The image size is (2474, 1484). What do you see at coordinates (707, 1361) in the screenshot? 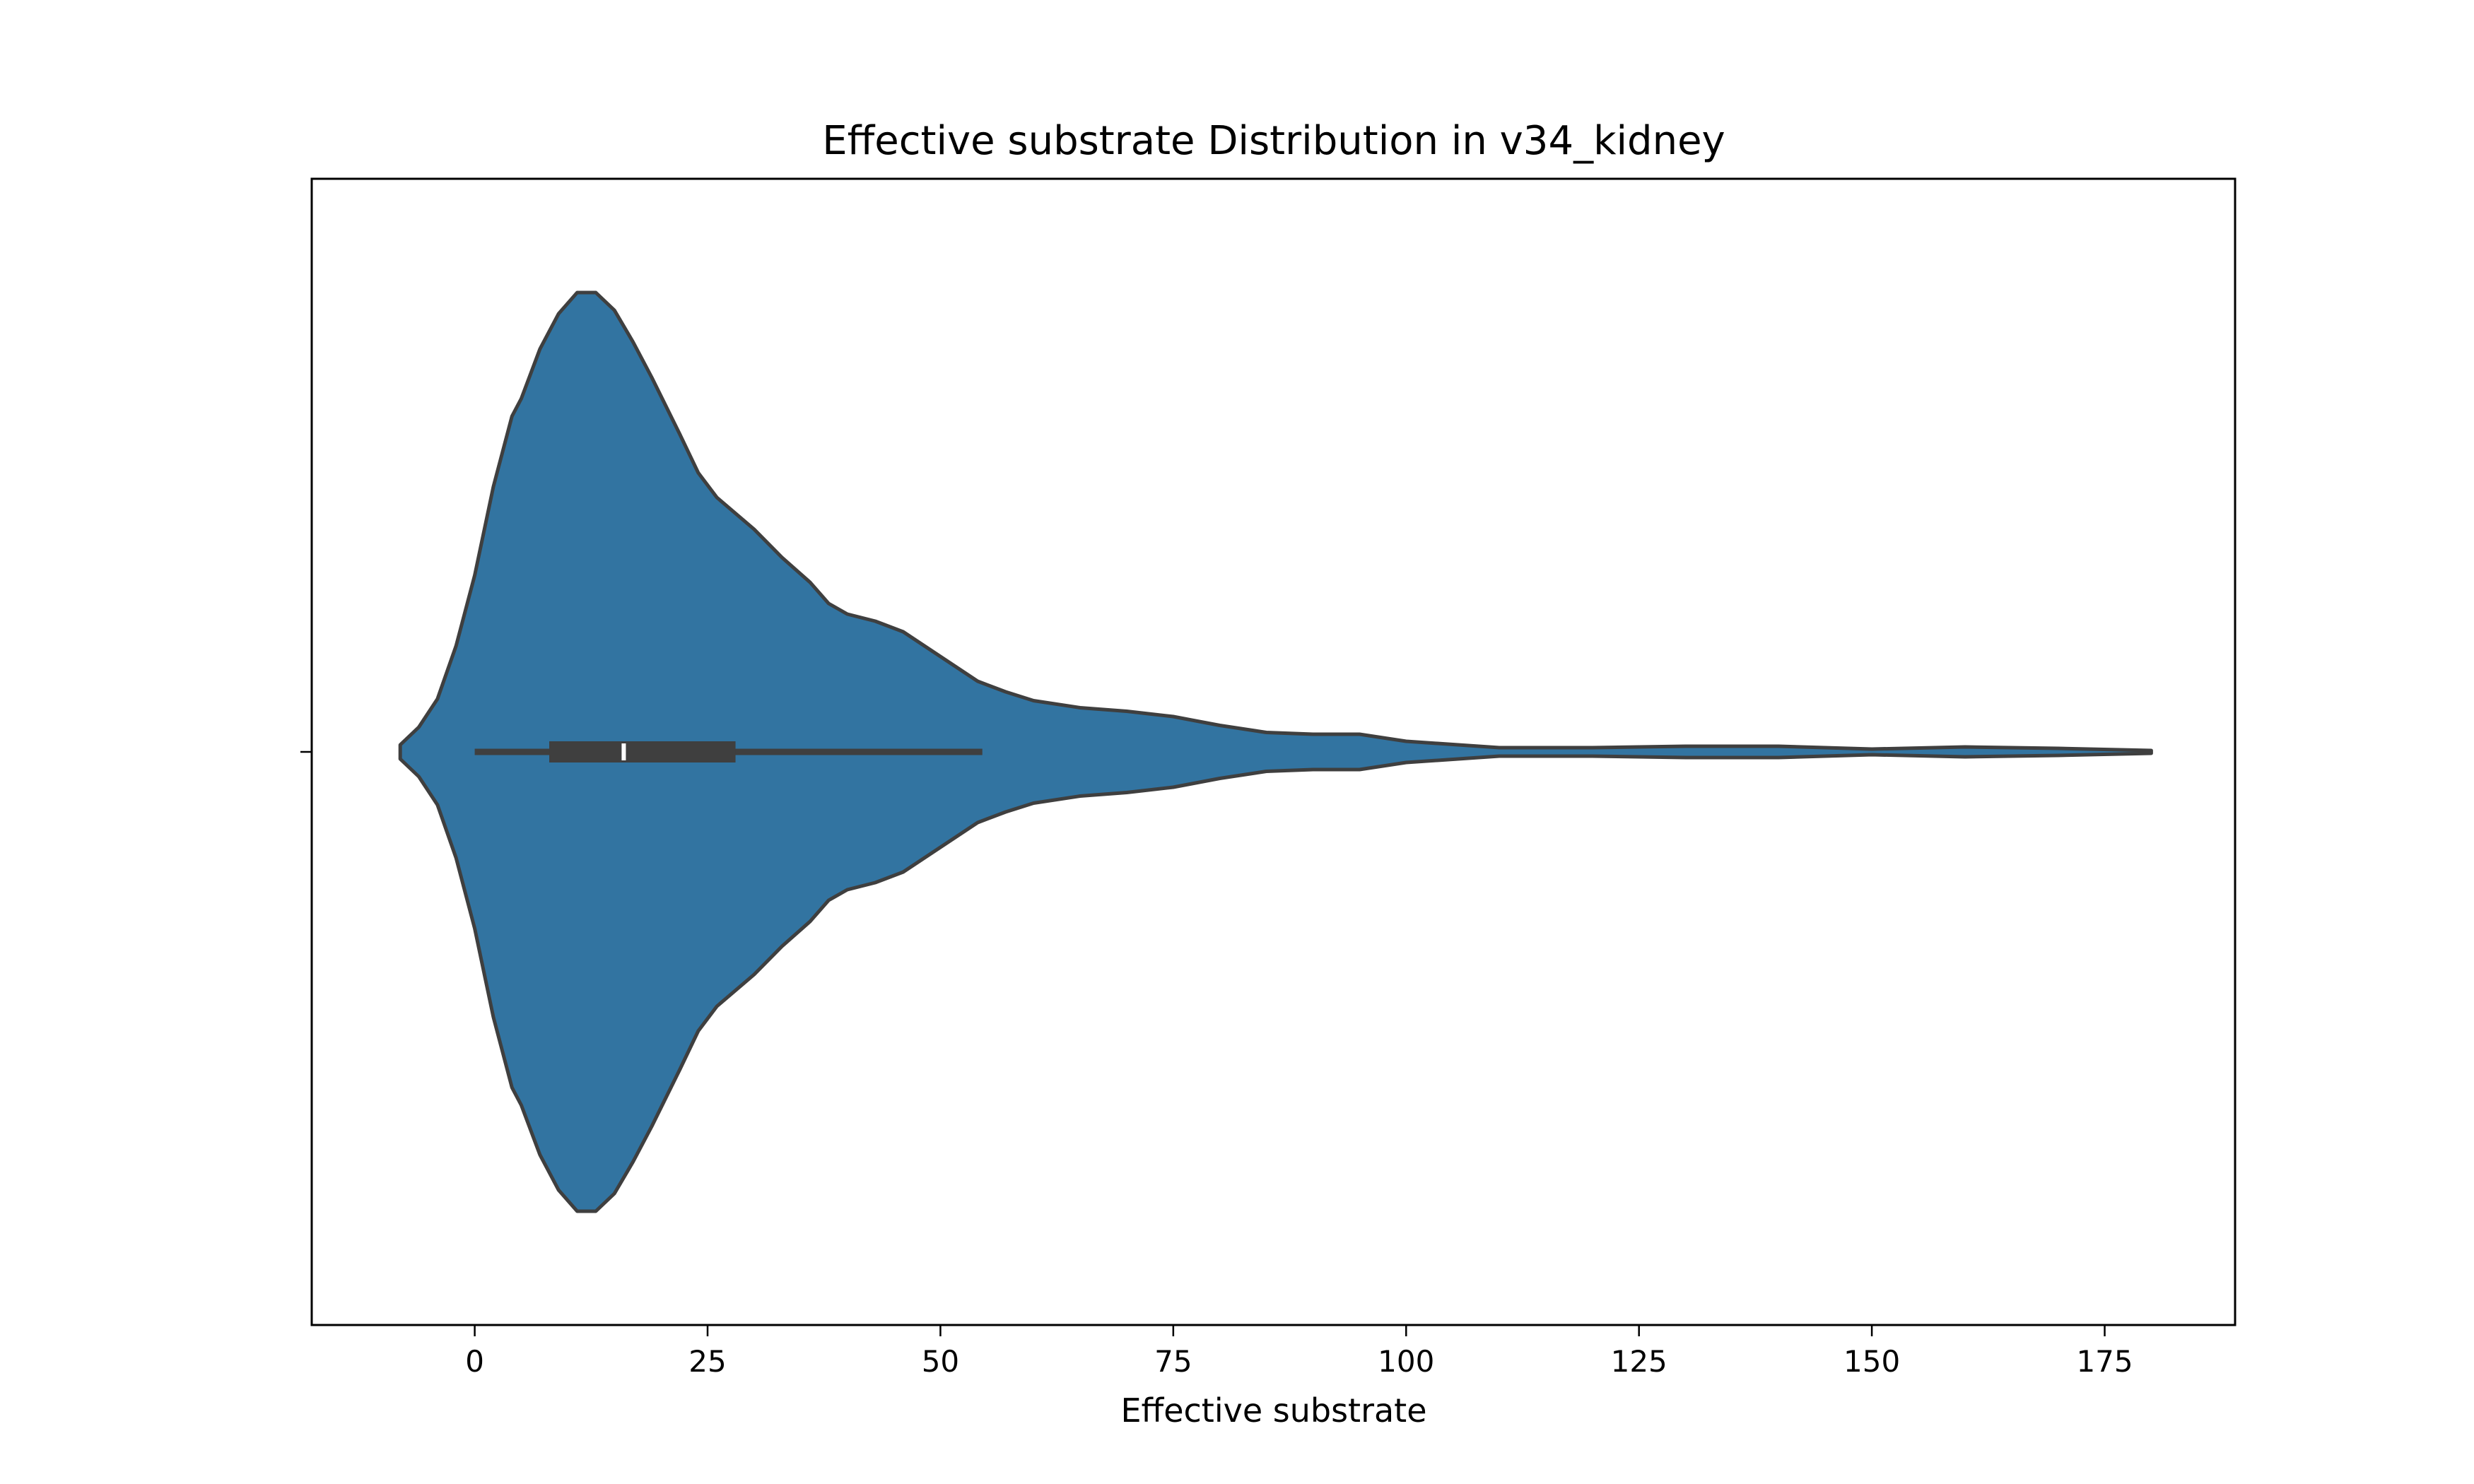
I see `x-tick-label: 25` at bounding box center [707, 1361].